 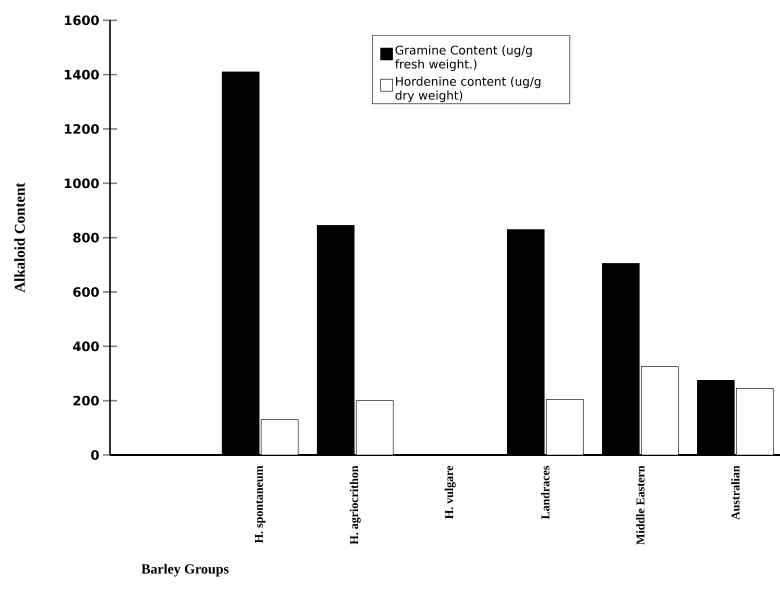 I want to click on x-axis-title: Barley Groups, so click(x=185, y=570).